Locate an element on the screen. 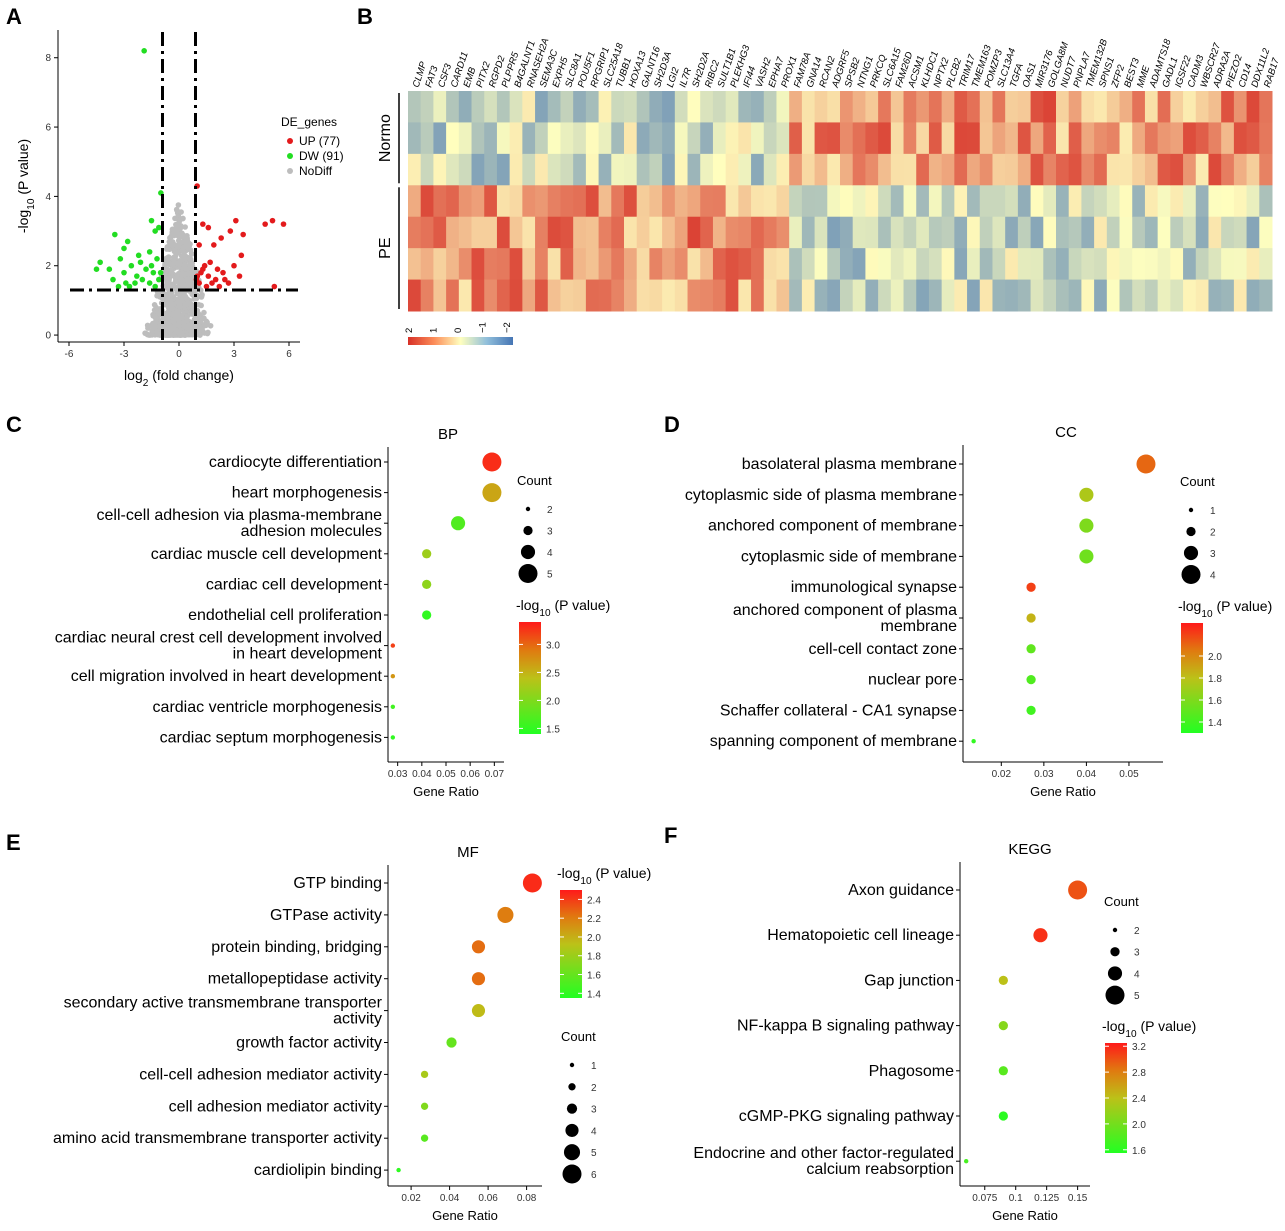 This screenshot has height=1231, width=1285. colorbar-label: 2.8 is located at coordinates (1139, 1073).